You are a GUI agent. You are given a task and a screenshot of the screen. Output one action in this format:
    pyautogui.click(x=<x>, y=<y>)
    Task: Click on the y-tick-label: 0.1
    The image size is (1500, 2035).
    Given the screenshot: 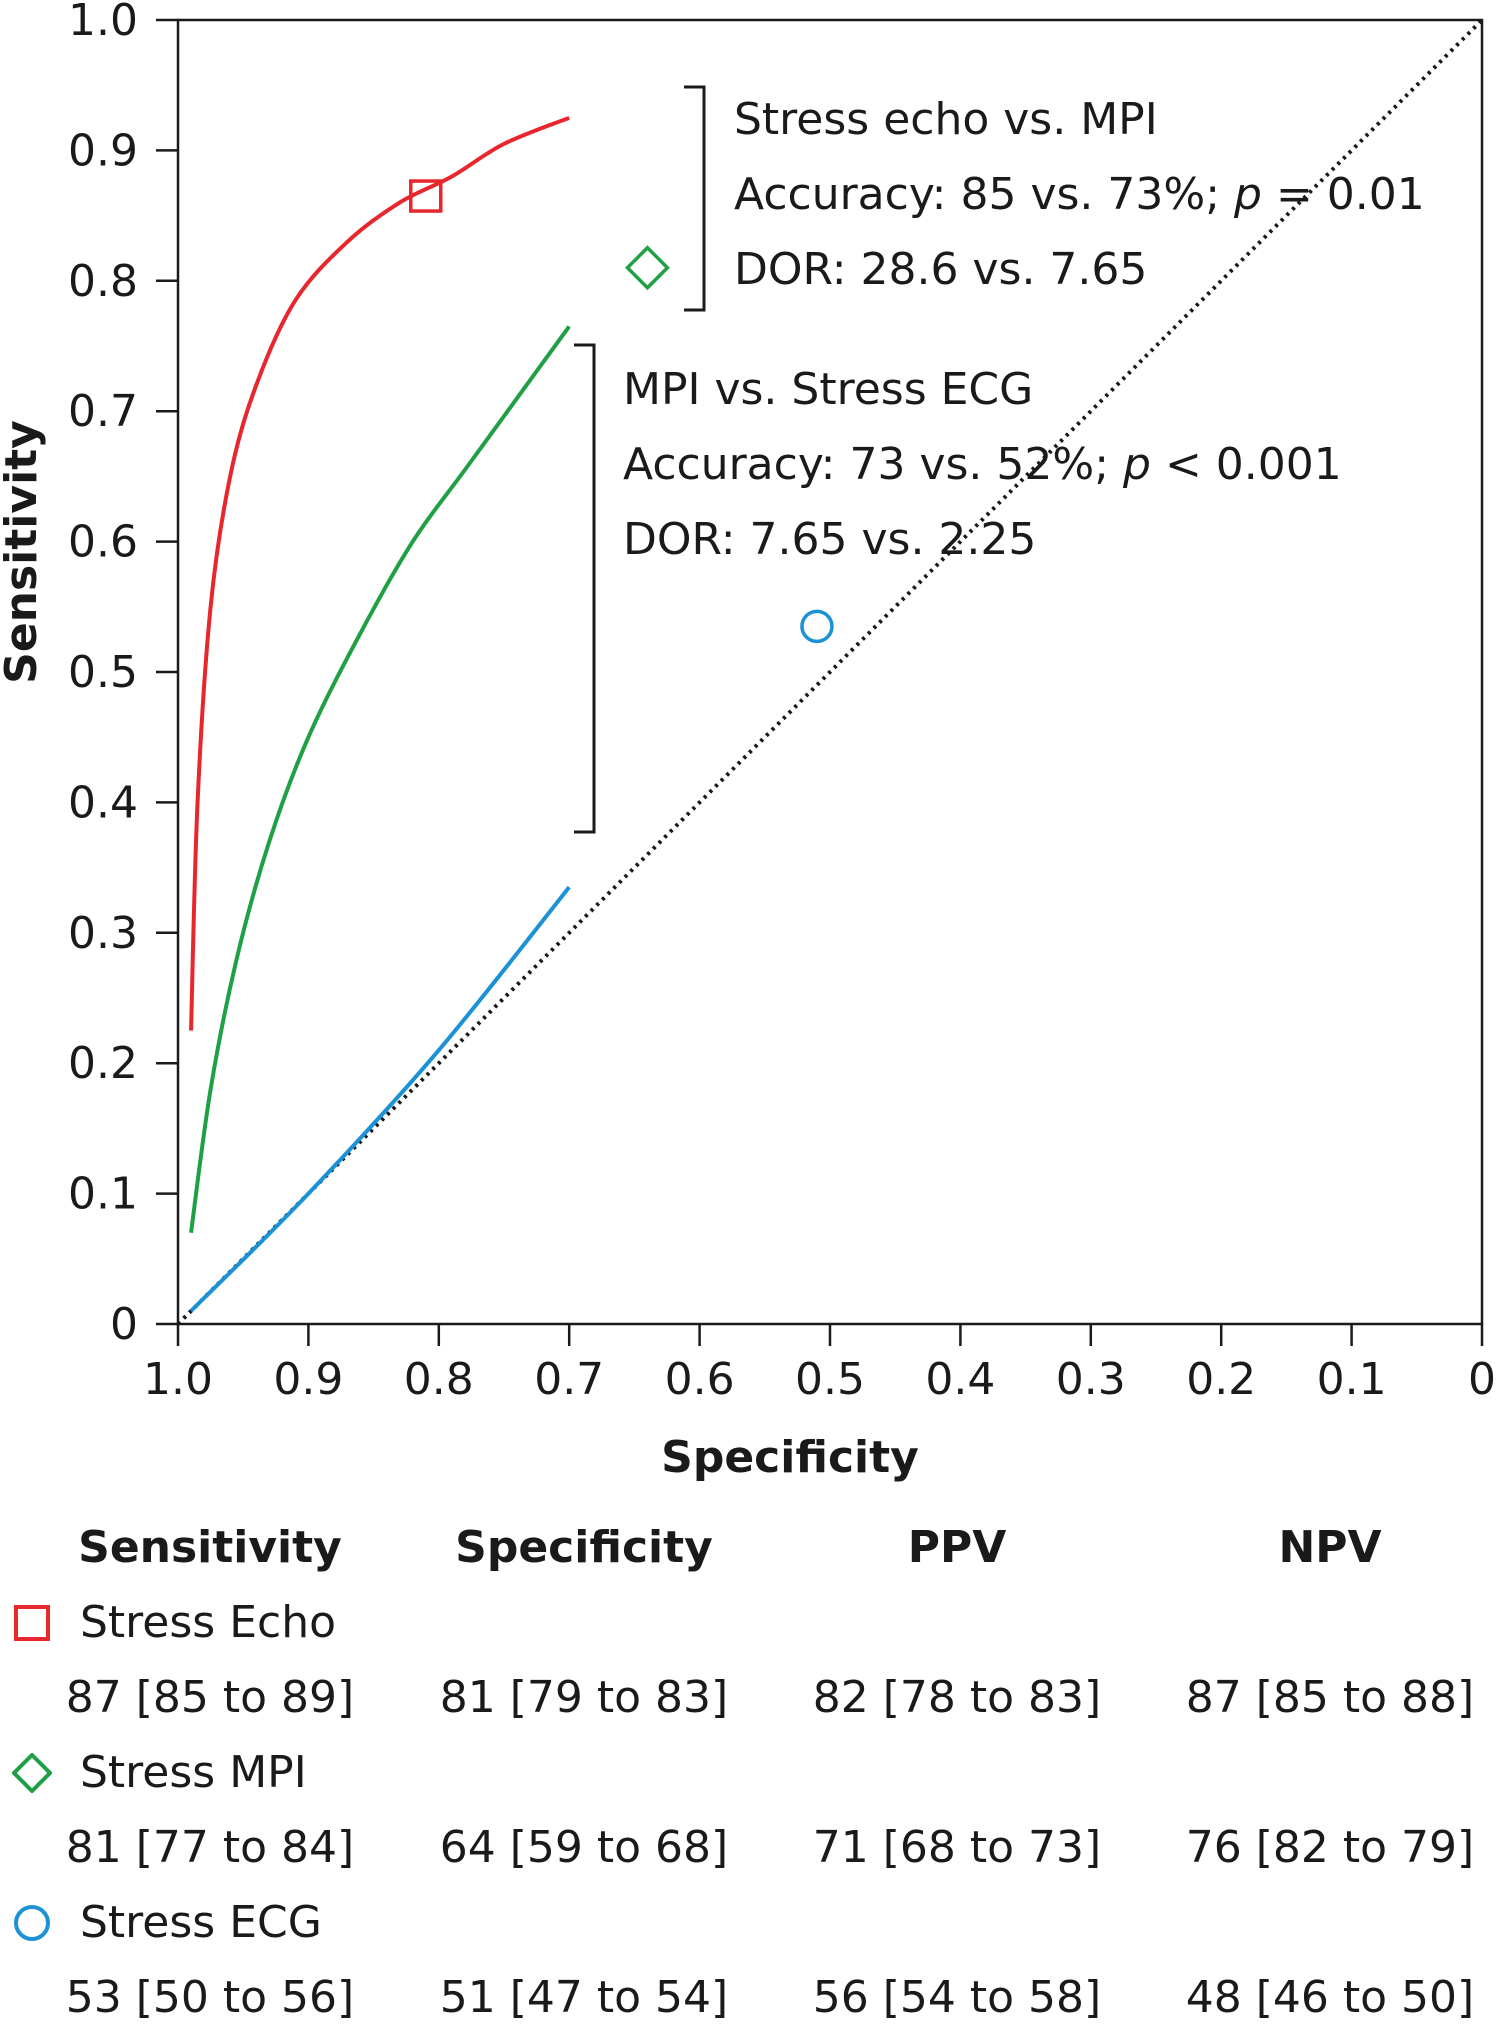 What is the action you would take?
    pyautogui.click(x=103, y=1194)
    